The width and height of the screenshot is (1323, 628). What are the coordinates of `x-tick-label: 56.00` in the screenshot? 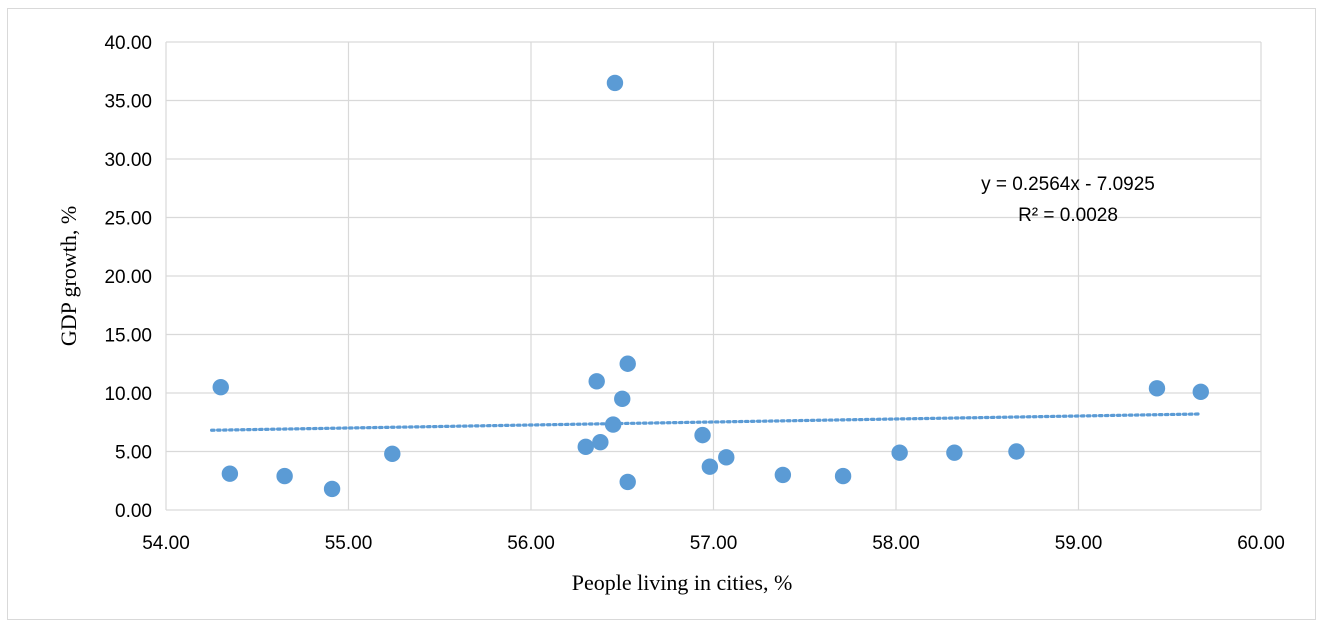 It's located at (531, 543).